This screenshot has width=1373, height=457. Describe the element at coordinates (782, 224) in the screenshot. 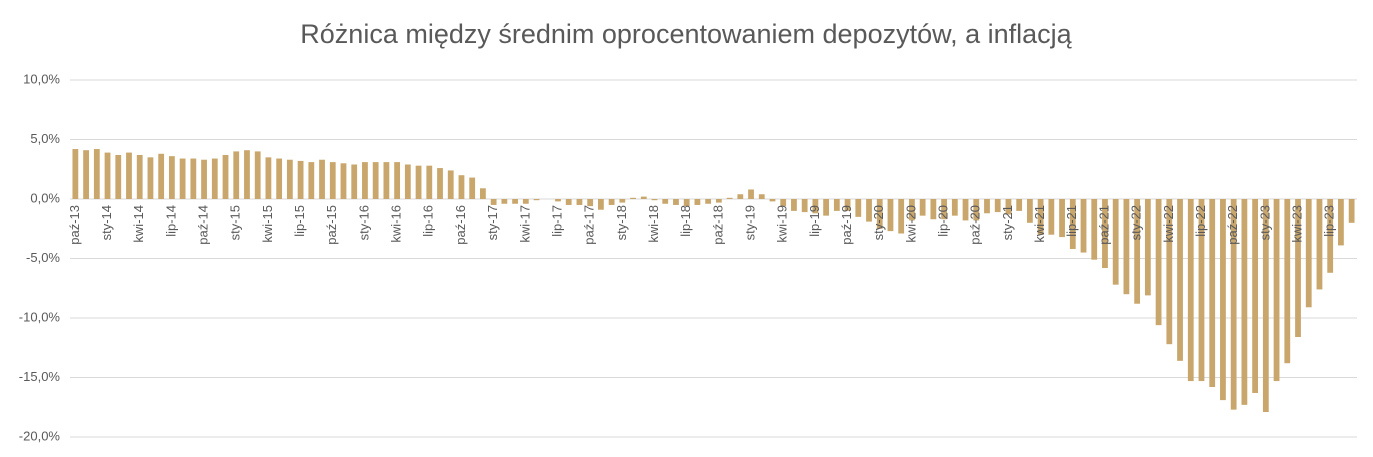

I see `x-tick-label: kwi-19` at that location.